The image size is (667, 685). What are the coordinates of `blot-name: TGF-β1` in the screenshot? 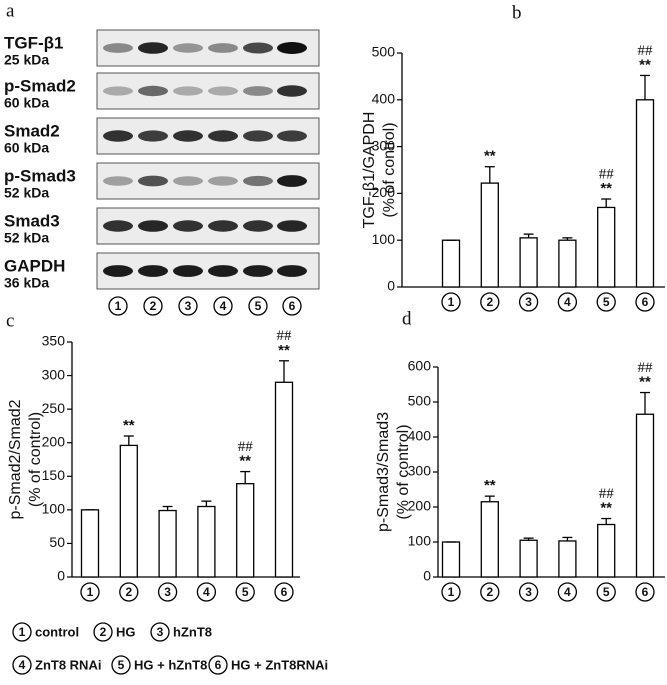 It's located at (33, 42).